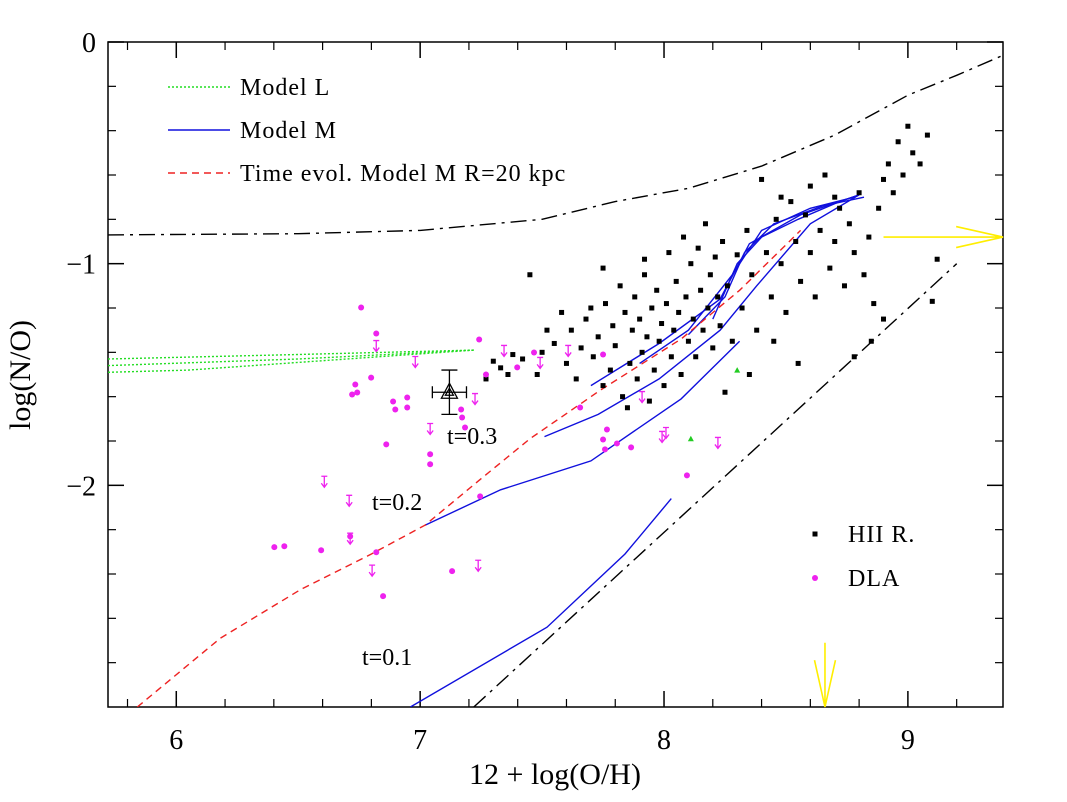  What do you see at coordinates (387, 658) in the screenshot?
I see `annotation: t=0.1` at bounding box center [387, 658].